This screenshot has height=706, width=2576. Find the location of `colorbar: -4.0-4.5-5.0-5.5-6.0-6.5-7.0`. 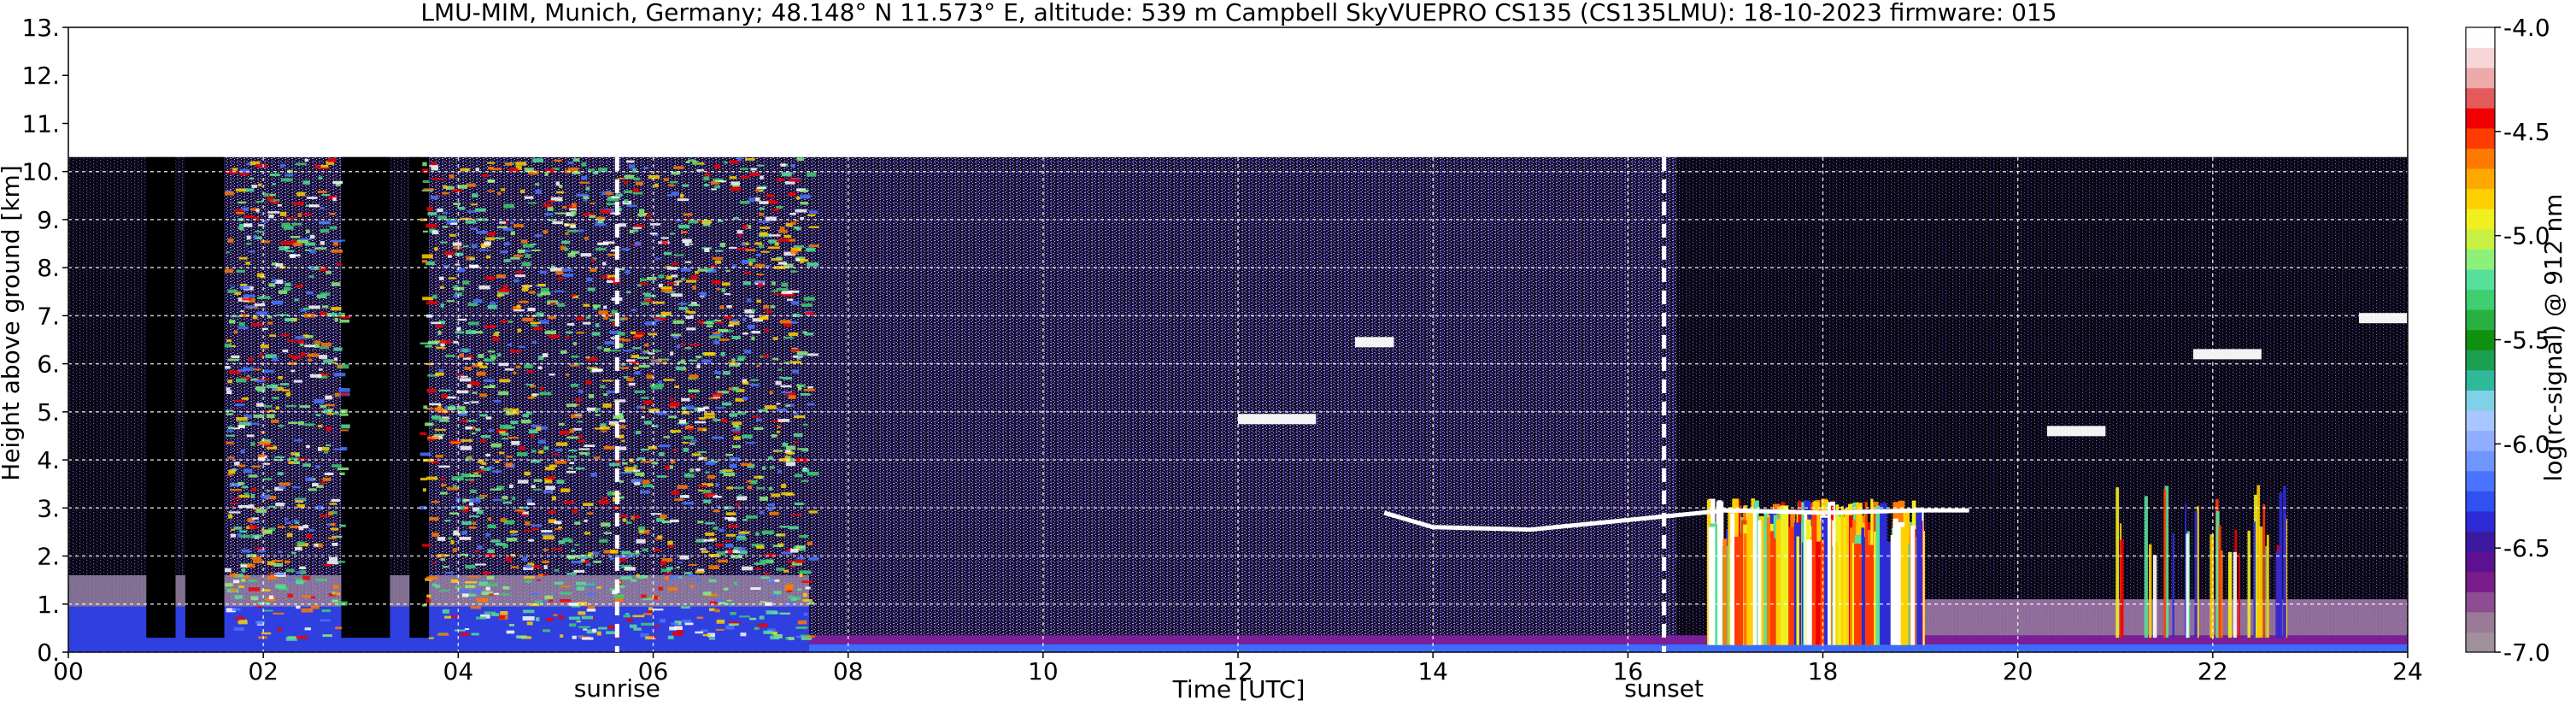

colorbar: -4.0-4.5-5.0-5.5-6.0-6.5-7.0 is located at coordinates (2507, 340).